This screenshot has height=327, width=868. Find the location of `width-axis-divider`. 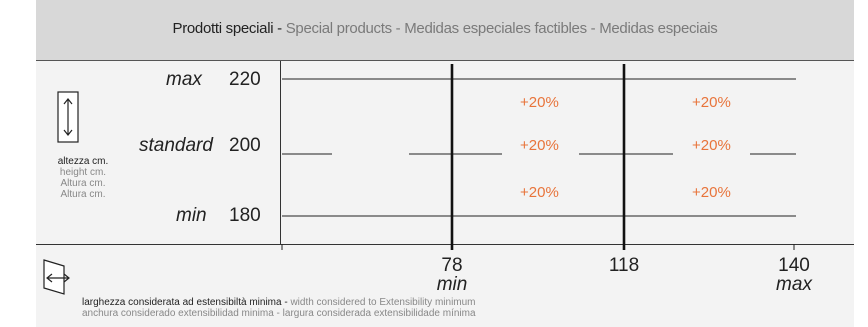

width-axis-divider is located at coordinates (445, 244).